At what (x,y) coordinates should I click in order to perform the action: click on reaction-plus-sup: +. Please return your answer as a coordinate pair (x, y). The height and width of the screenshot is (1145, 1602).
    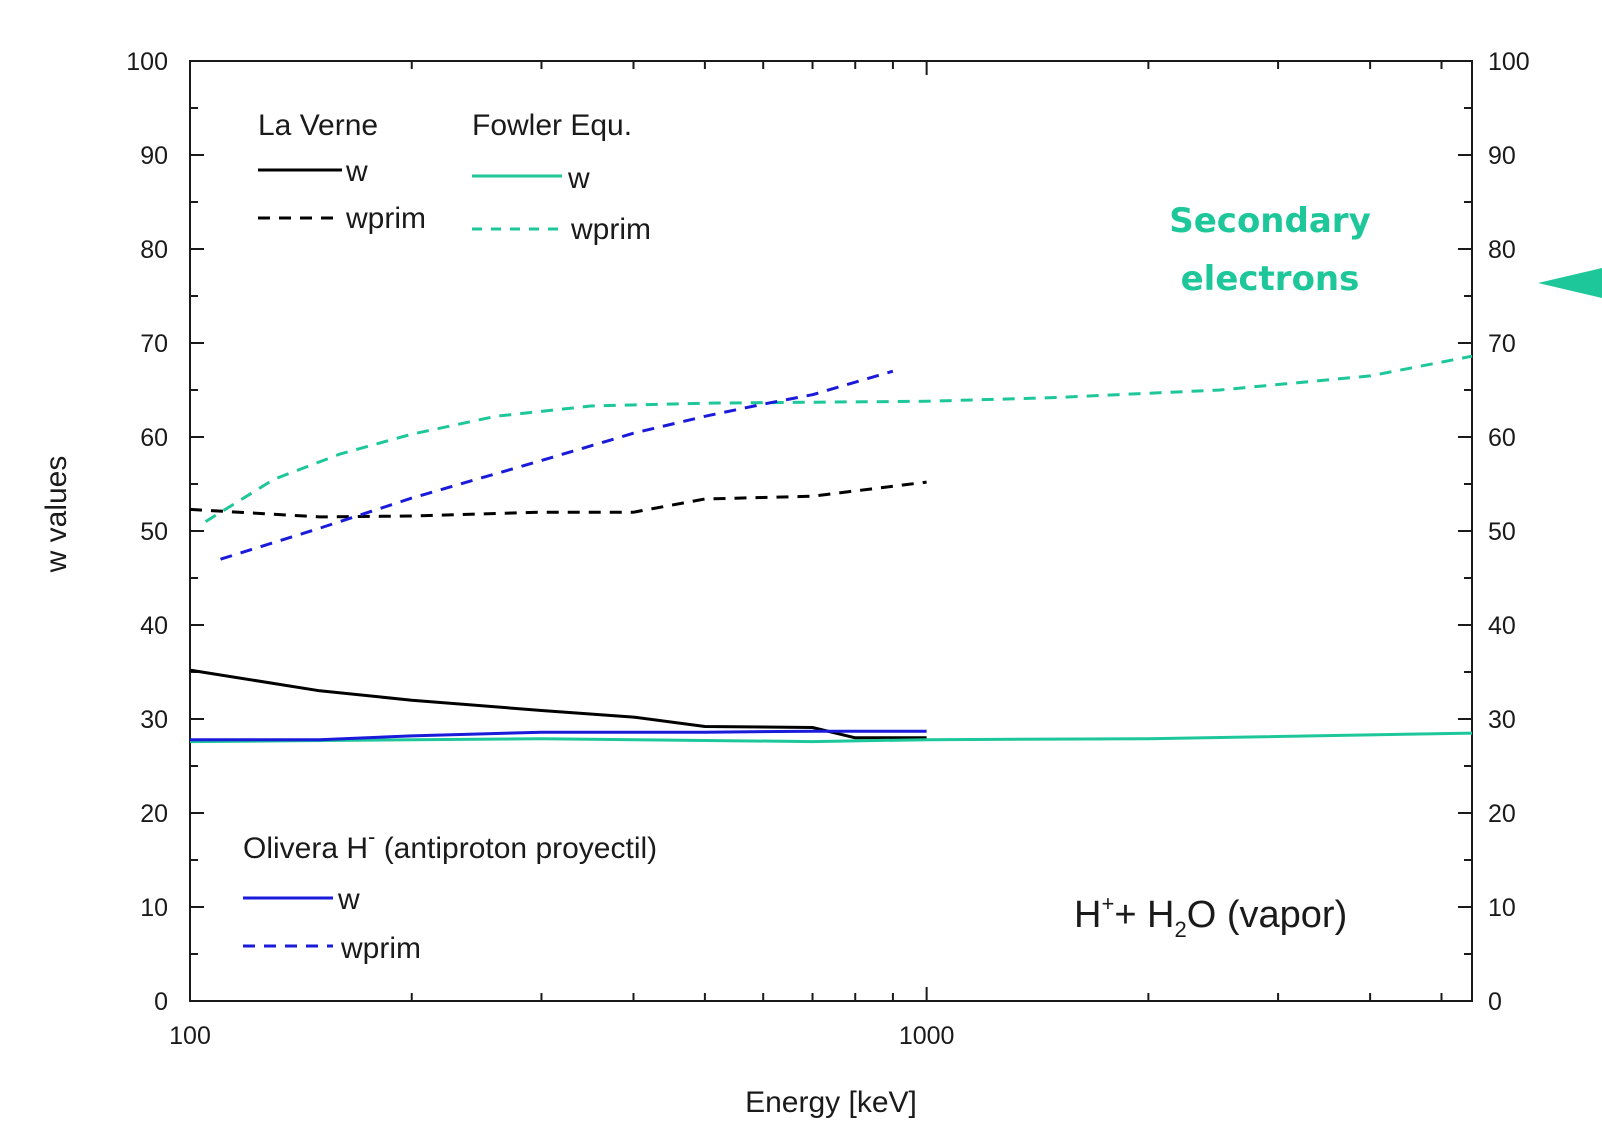
    Looking at the image, I should click on (1107, 903).